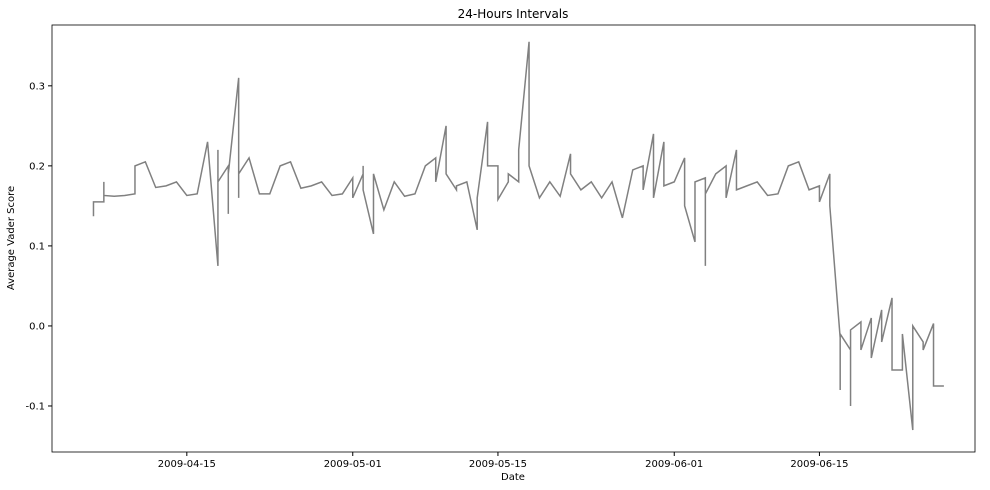  I want to click on x-tick-label: 2009-05-15, so click(498, 464).